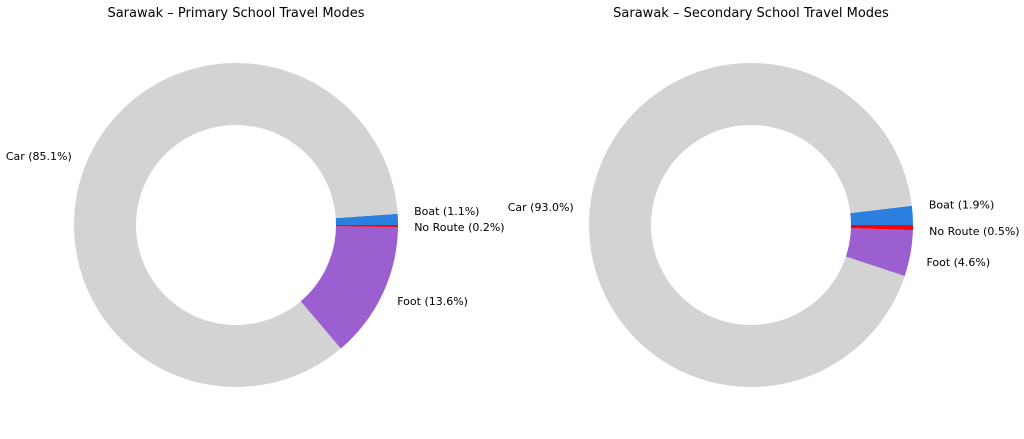  Describe the element at coordinates (958, 262) in the screenshot. I see `slice-label-foot: Foot (4.6%)` at that location.